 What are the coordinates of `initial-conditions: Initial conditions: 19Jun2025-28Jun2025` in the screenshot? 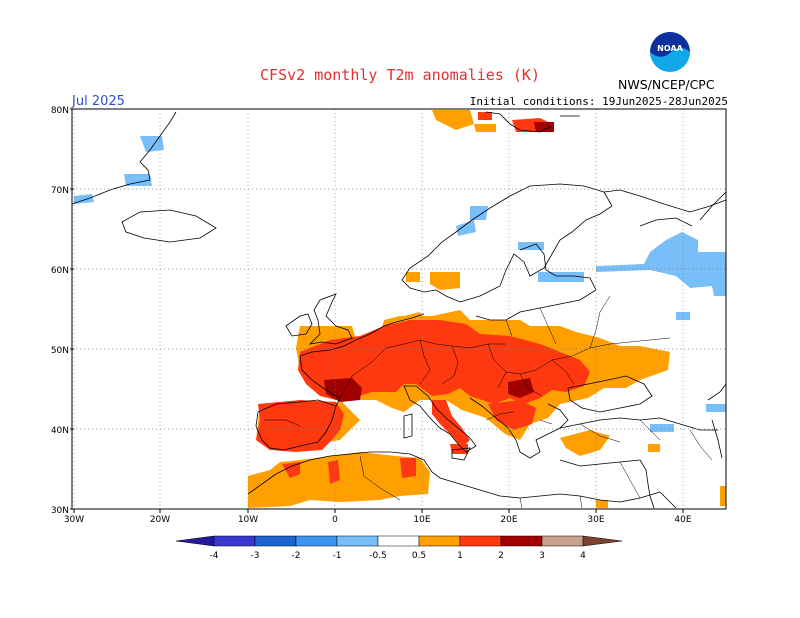 It's located at (598, 101).